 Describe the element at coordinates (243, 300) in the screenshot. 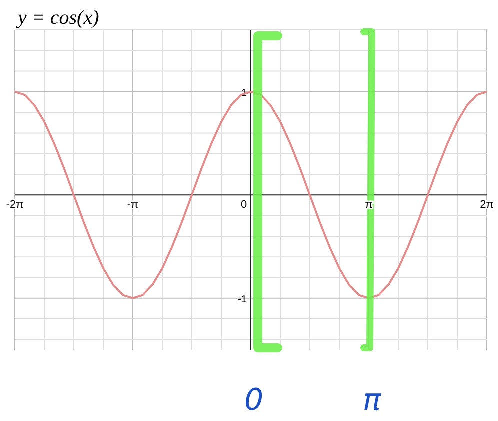

I see `y-tick-label: -1` at that location.